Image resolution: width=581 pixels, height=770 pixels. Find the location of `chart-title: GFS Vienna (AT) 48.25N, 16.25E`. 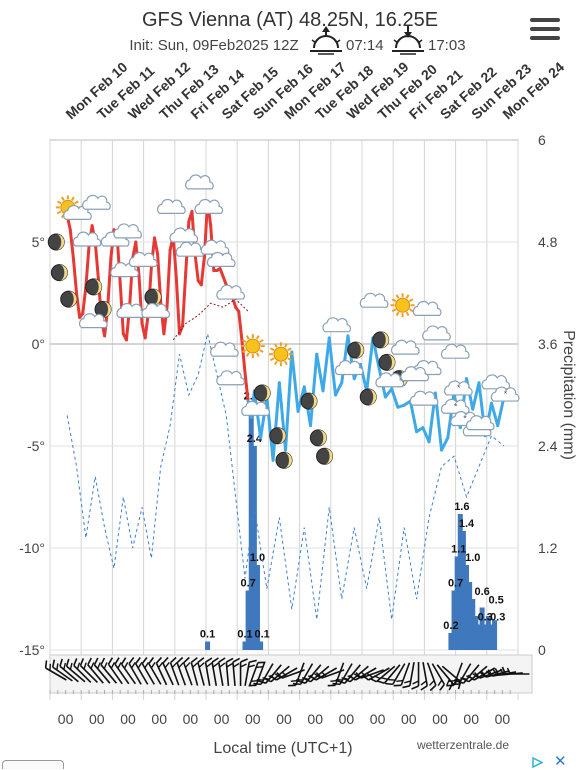

chart-title: GFS Vienna (AT) 48.25N, 16.25E is located at coordinates (290, 20).